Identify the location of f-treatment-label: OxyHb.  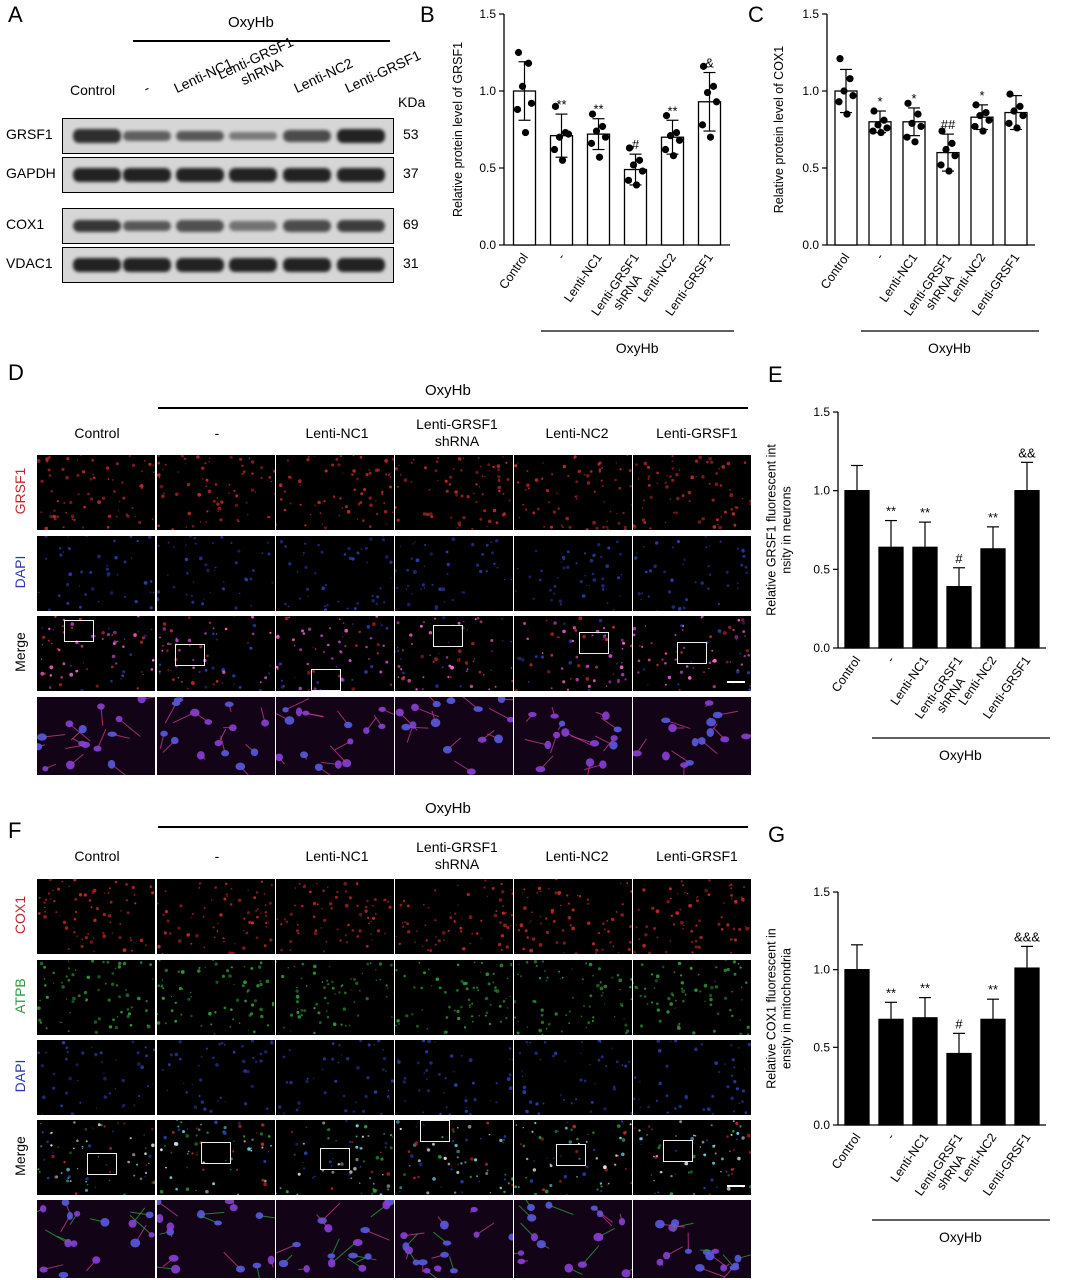
(448, 808).